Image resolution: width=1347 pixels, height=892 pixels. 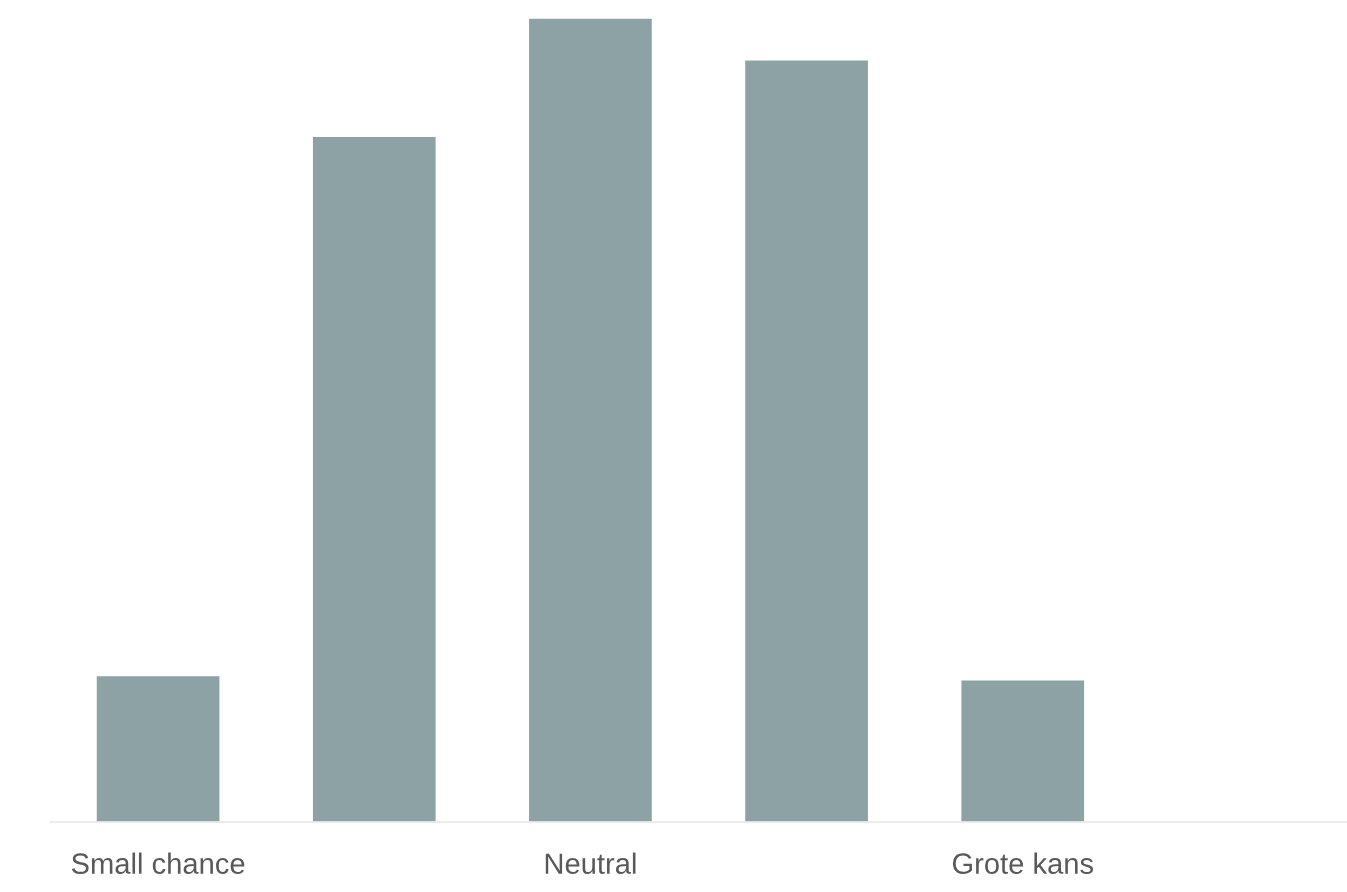 I want to click on x-tick-label: Small chance, so click(x=158, y=863).